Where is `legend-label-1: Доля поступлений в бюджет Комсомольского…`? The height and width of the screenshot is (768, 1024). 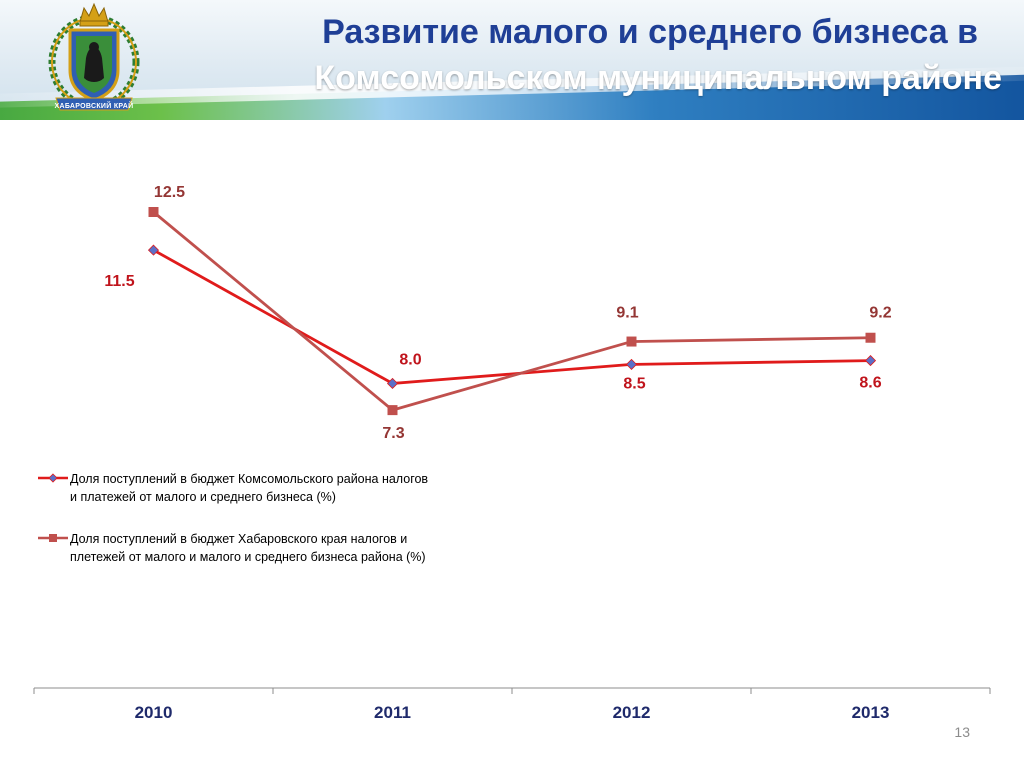
legend-label-1: Доля поступлений в бюджет Комсомольского… is located at coordinates (280, 488).